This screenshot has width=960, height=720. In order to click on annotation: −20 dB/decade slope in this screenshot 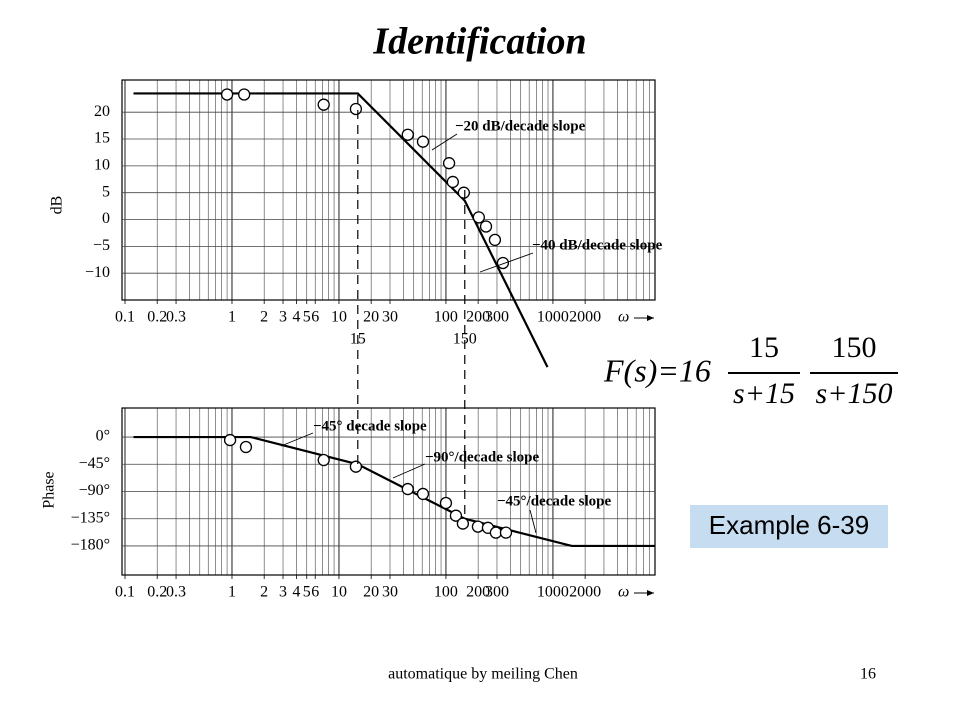, I will do `click(520, 126)`.